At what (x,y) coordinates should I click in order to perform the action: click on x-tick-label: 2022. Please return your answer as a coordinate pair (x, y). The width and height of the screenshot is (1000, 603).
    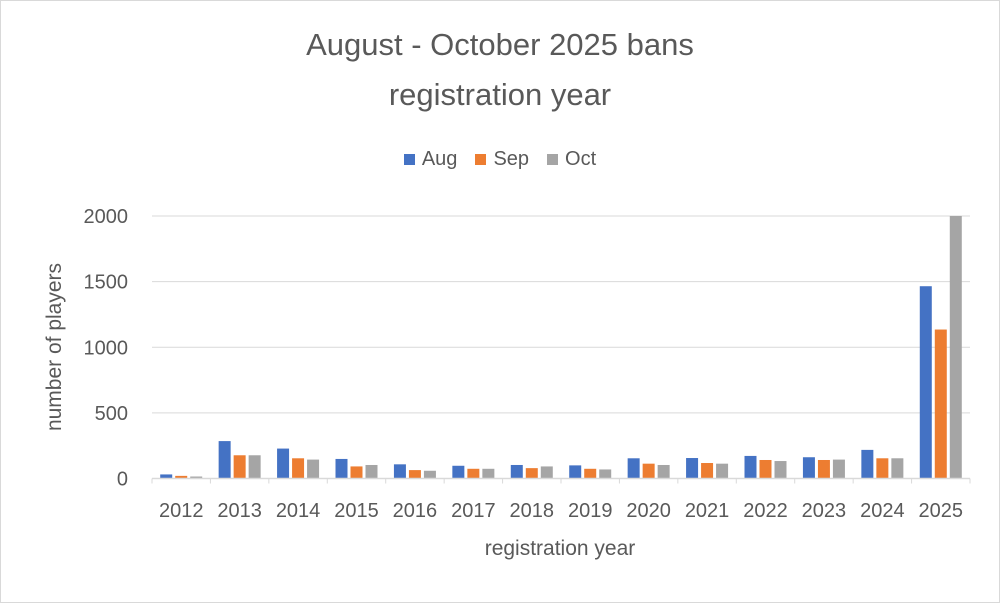
    Looking at the image, I should click on (765, 511).